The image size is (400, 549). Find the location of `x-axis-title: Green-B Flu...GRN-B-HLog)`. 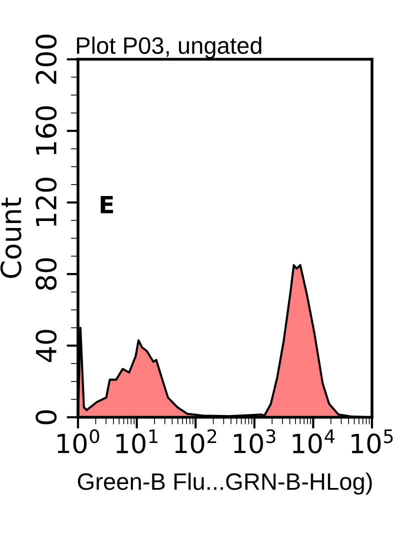

x-axis-title: Green-B Flu...GRN-B-HLog) is located at coordinates (225, 483).